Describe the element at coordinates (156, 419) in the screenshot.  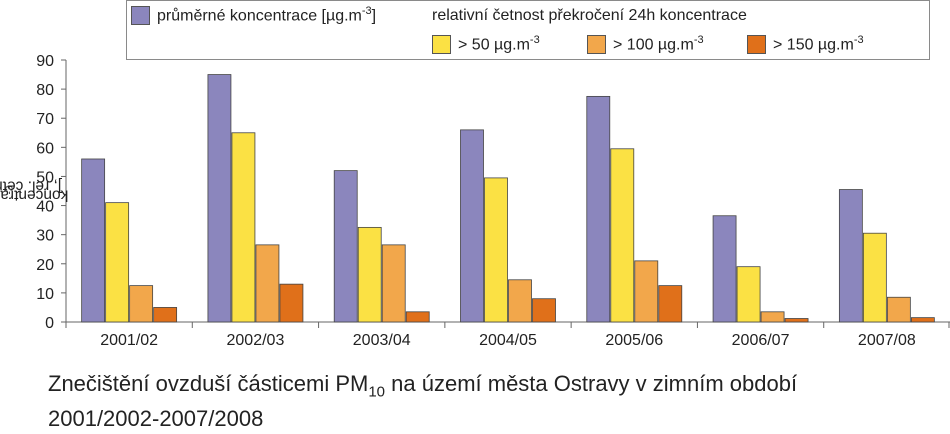
I see `caption-line-2: 2001/2002-2007/2008` at that location.